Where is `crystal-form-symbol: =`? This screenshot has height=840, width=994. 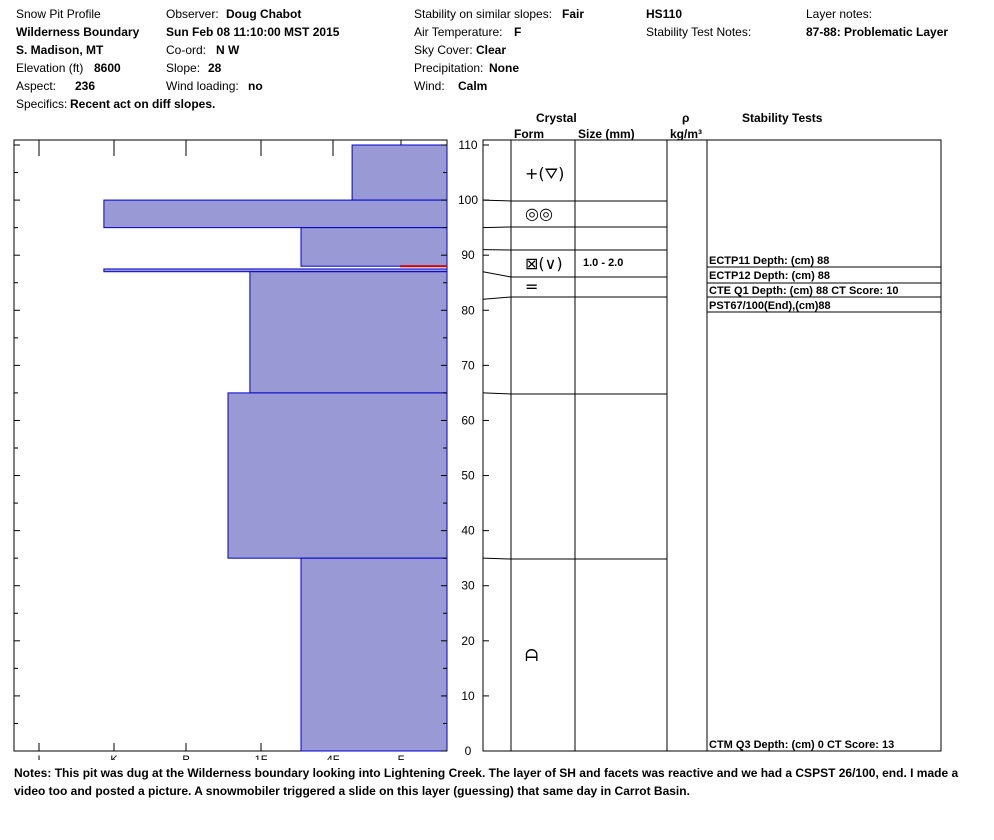 crystal-form-symbol: = is located at coordinates (531, 286).